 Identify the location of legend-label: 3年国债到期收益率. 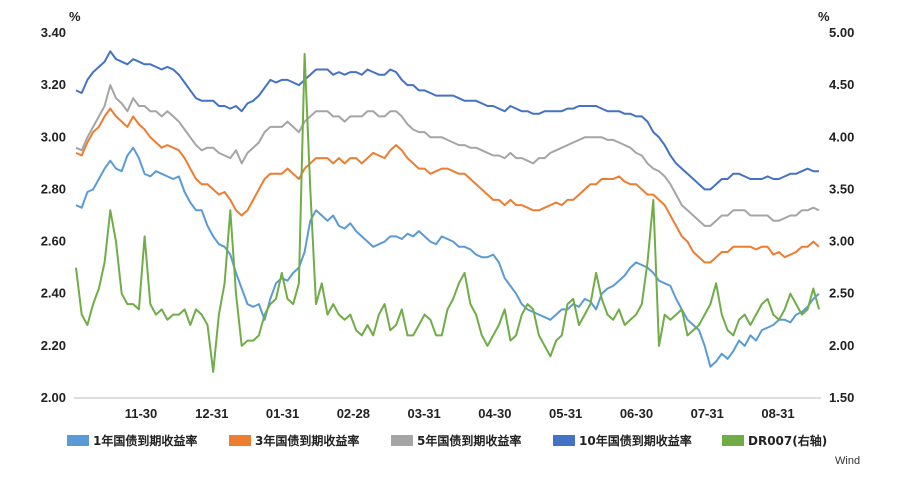
(307, 440).